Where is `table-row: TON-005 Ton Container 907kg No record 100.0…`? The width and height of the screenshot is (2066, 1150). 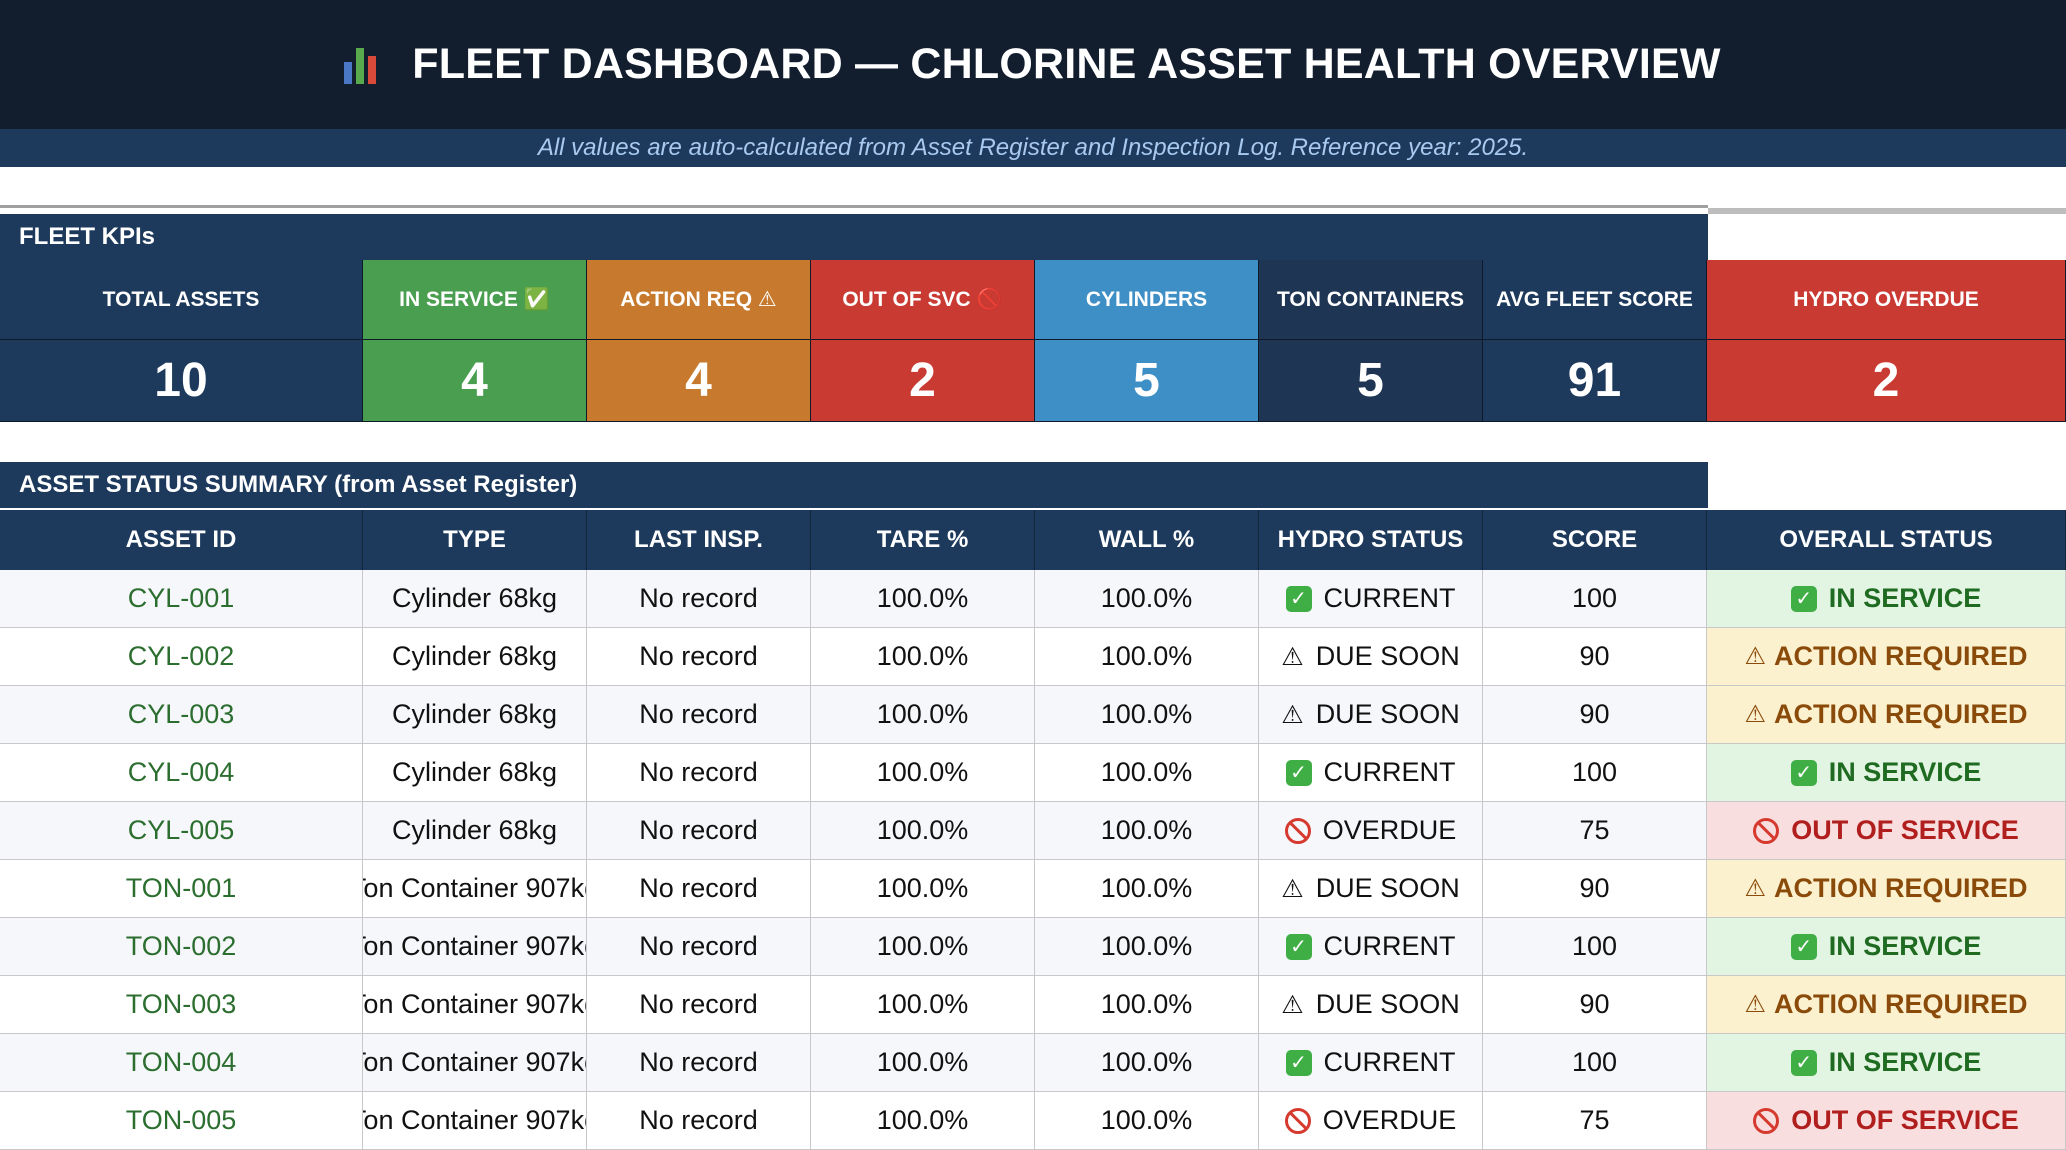
table-row: TON-005 Ton Container 907kg No record 100.0… is located at coordinates (1033, 1121).